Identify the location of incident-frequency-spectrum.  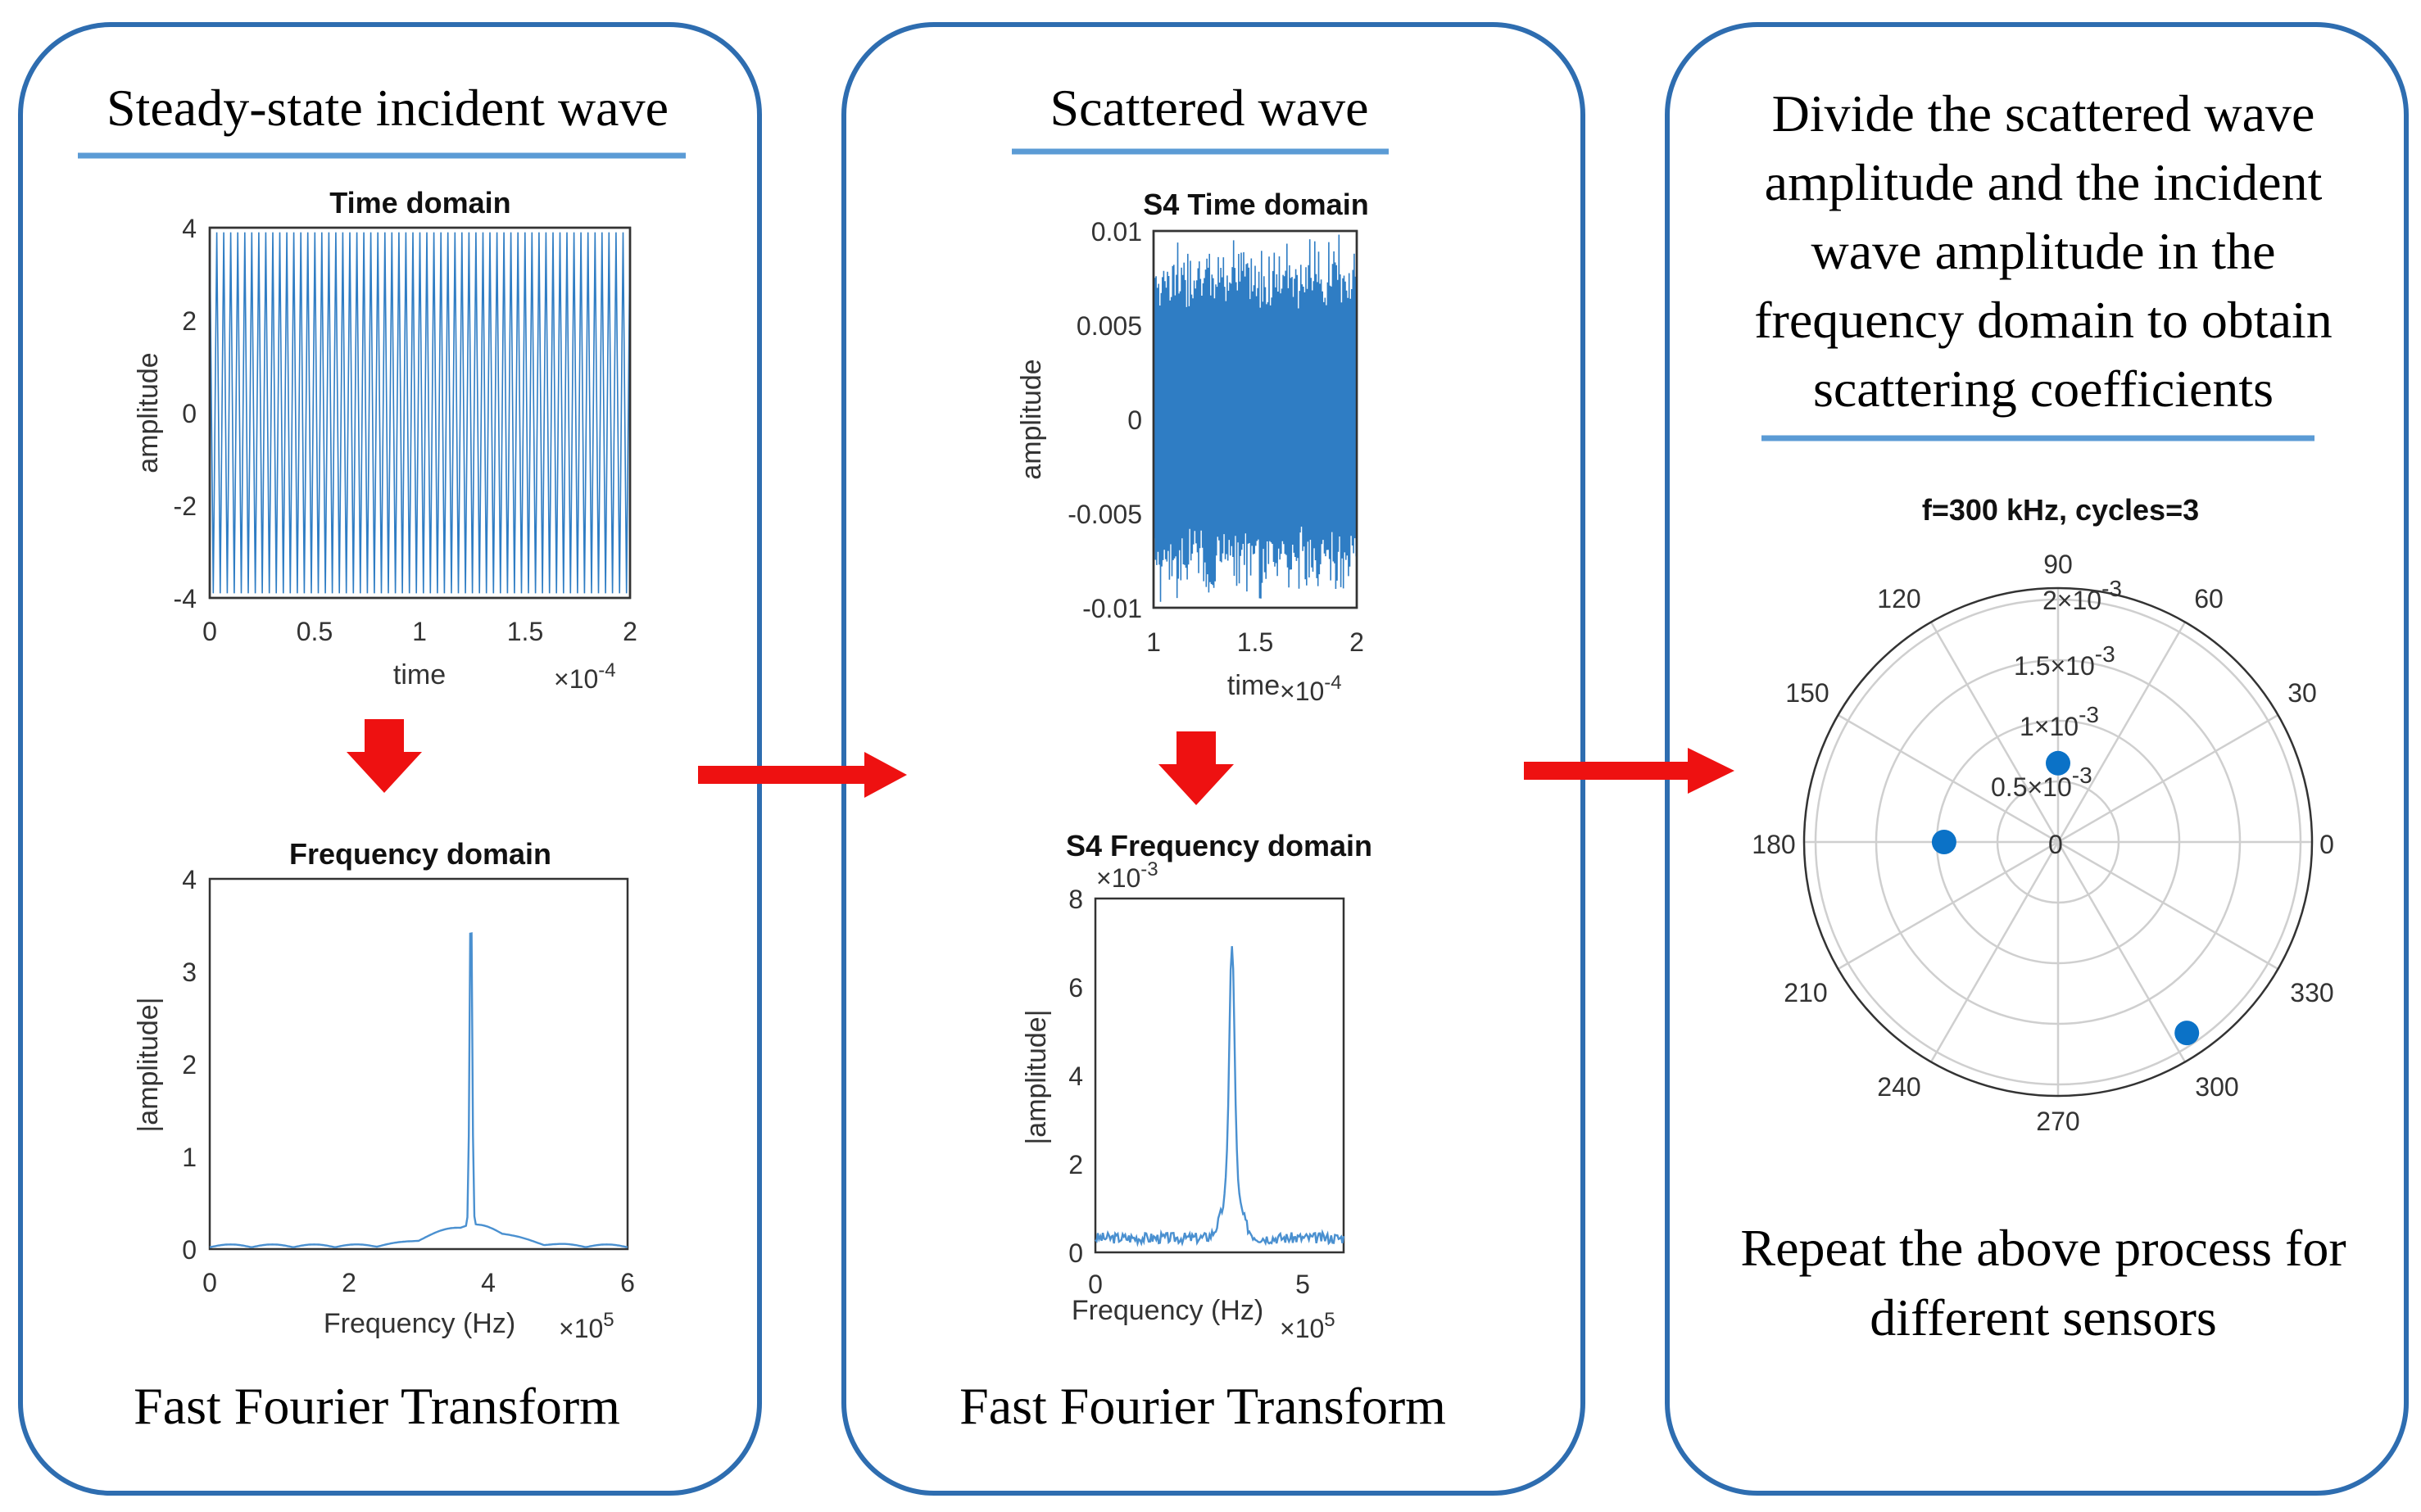
(418, 1090).